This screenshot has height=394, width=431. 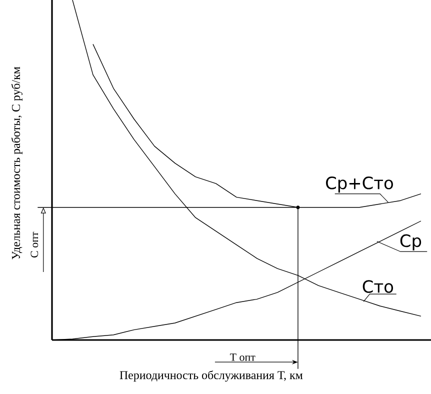 What do you see at coordinates (411, 242) in the screenshot?
I see `series-label: Ср` at bounding box center [411, 242].